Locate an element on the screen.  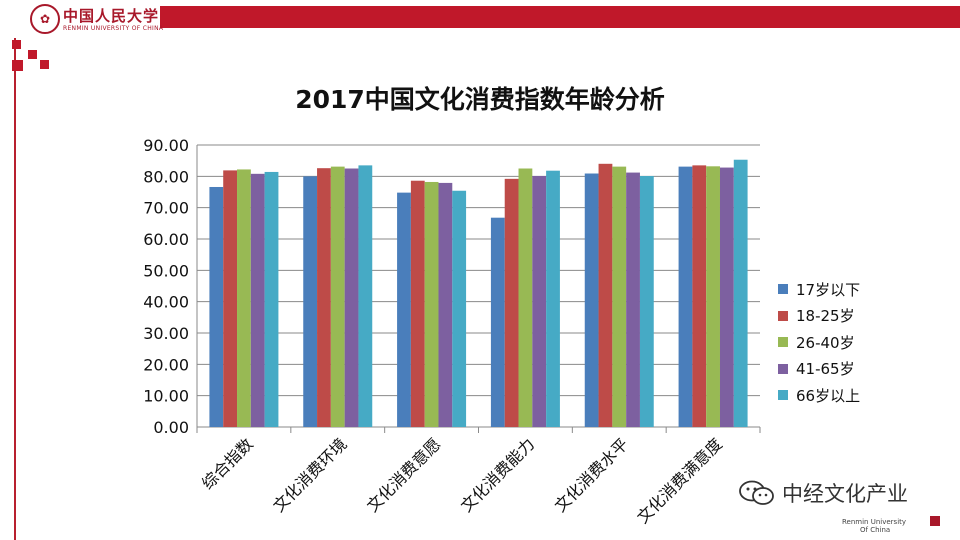
legend-item: 66岁以上 is located at coordinates (819, 395).